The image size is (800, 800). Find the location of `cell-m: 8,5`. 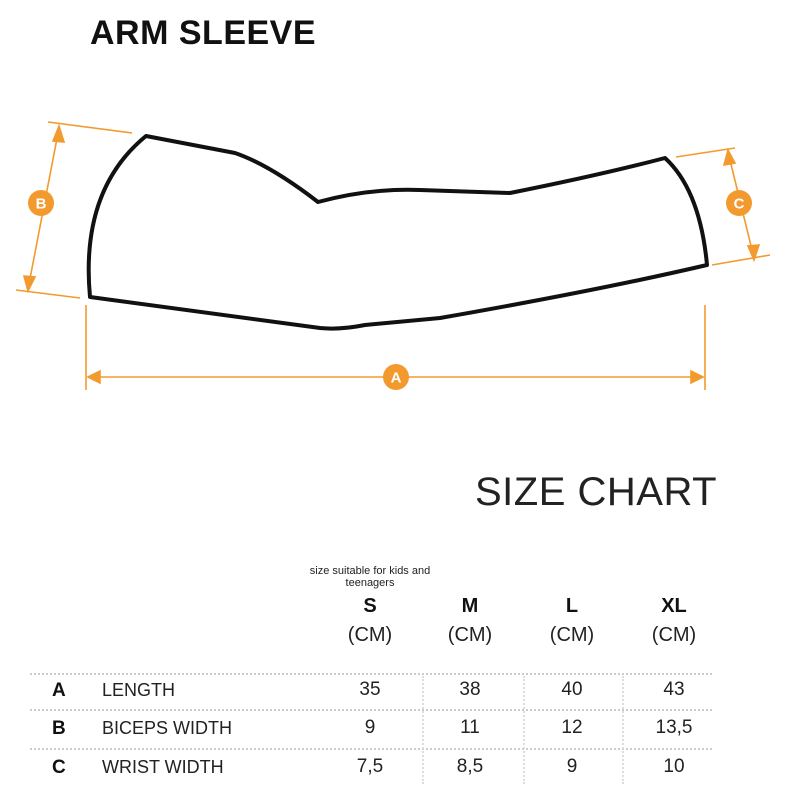

cell-m: 8,5 is located at coordinates (470, 766).